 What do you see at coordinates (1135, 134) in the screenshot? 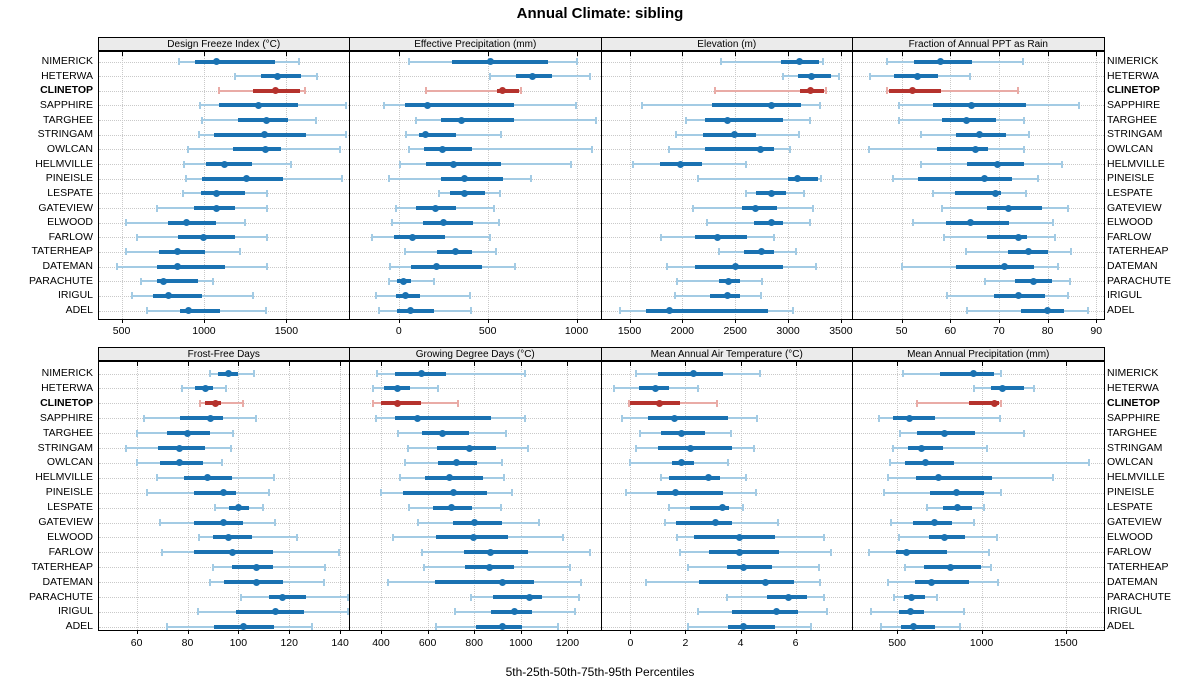
I see `station-label-right: STRINGAM` at bounding box center [1135, 134].